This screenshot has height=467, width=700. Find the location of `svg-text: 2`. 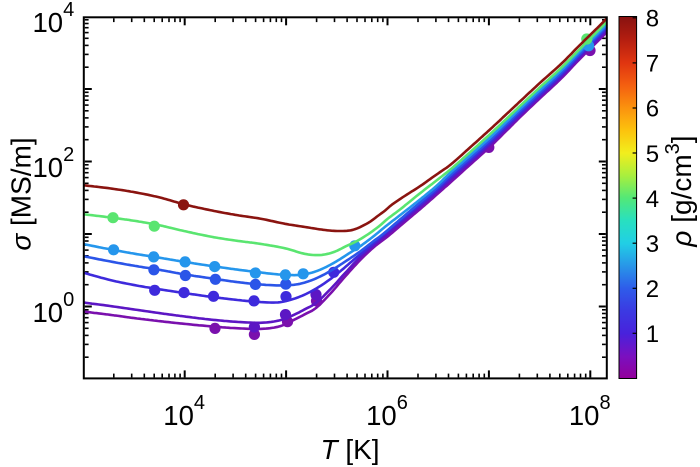

svg-text: 2 is located at coordinates (652, 289).